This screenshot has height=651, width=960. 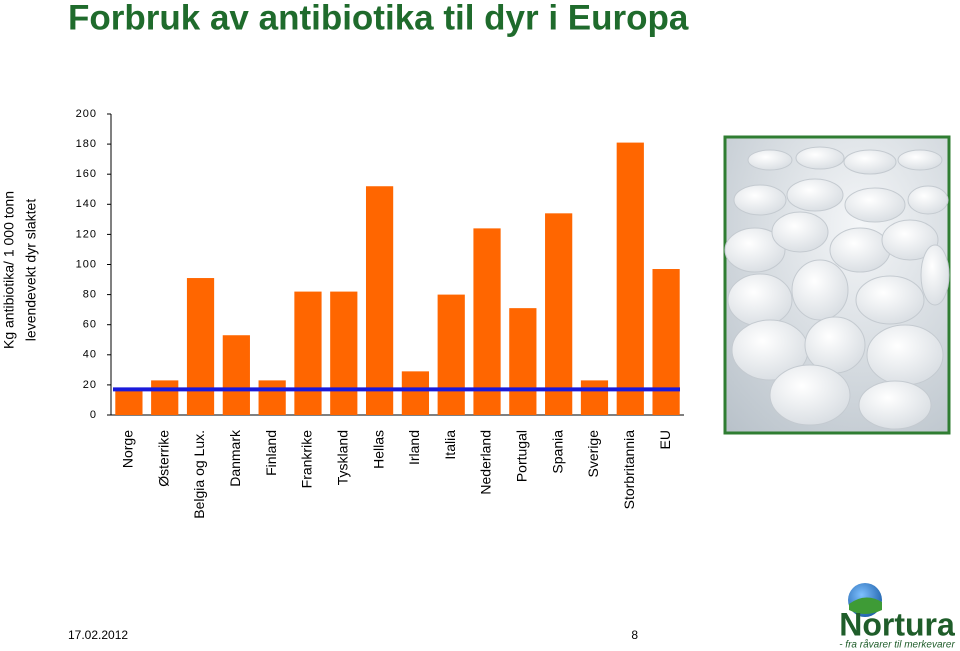 I want to click on y-tick-label: 0, so click(x=93, y=415).